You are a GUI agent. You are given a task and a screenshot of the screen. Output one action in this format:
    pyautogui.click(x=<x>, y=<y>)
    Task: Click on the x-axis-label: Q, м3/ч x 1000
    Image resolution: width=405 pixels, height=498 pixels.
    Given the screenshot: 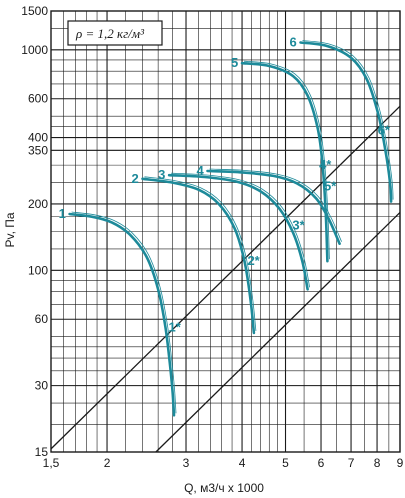 What is the action you would take?
    pyautogui.click(x=224, y=488)
    